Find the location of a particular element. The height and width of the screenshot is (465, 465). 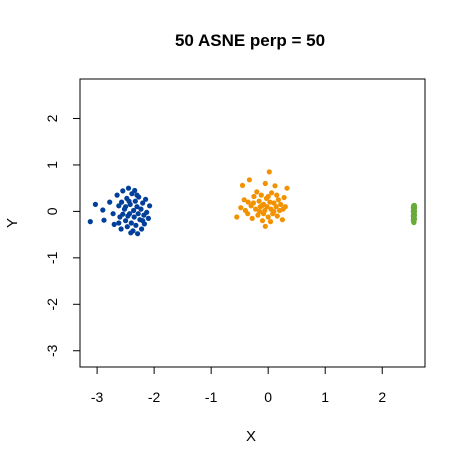

x-axis-label: X is located at coordinates (251, 436).